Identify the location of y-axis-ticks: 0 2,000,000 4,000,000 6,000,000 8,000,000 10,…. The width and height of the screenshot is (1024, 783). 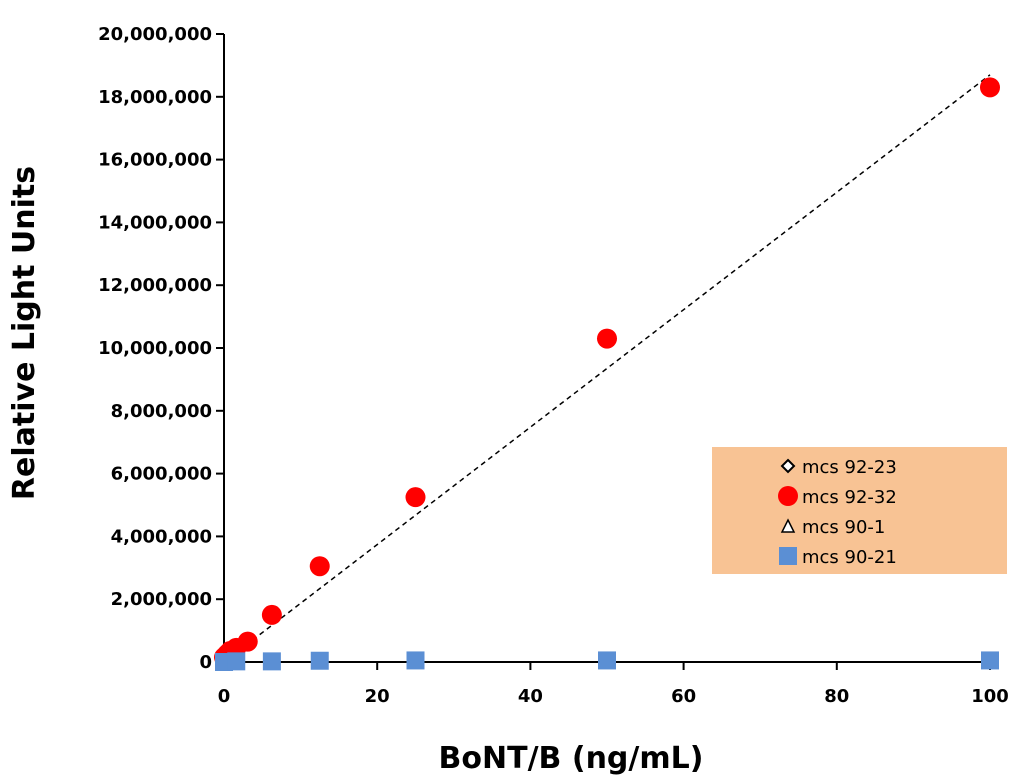
(161, 348).